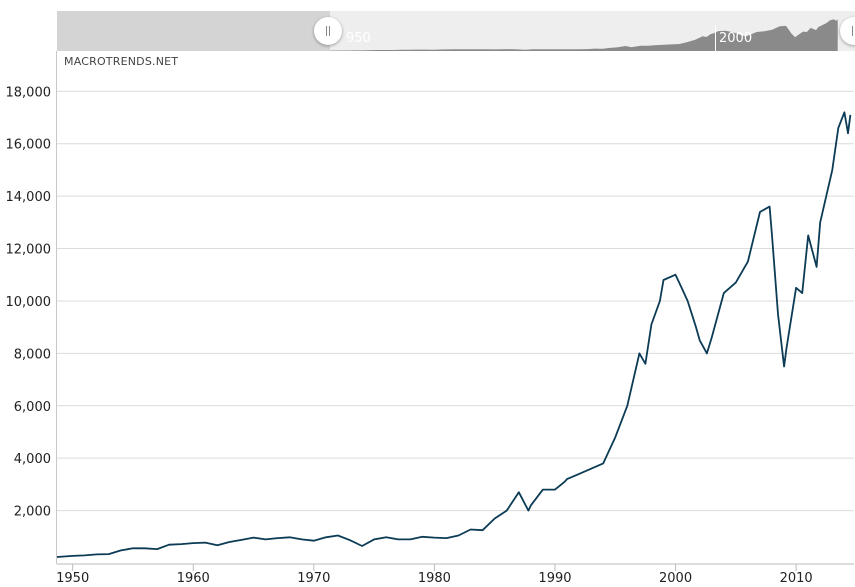 The image size is (855, 587). Describe the element at coordinates (29, 197) in the screenshot. I see `y-tick-label: 14,000` at that location.